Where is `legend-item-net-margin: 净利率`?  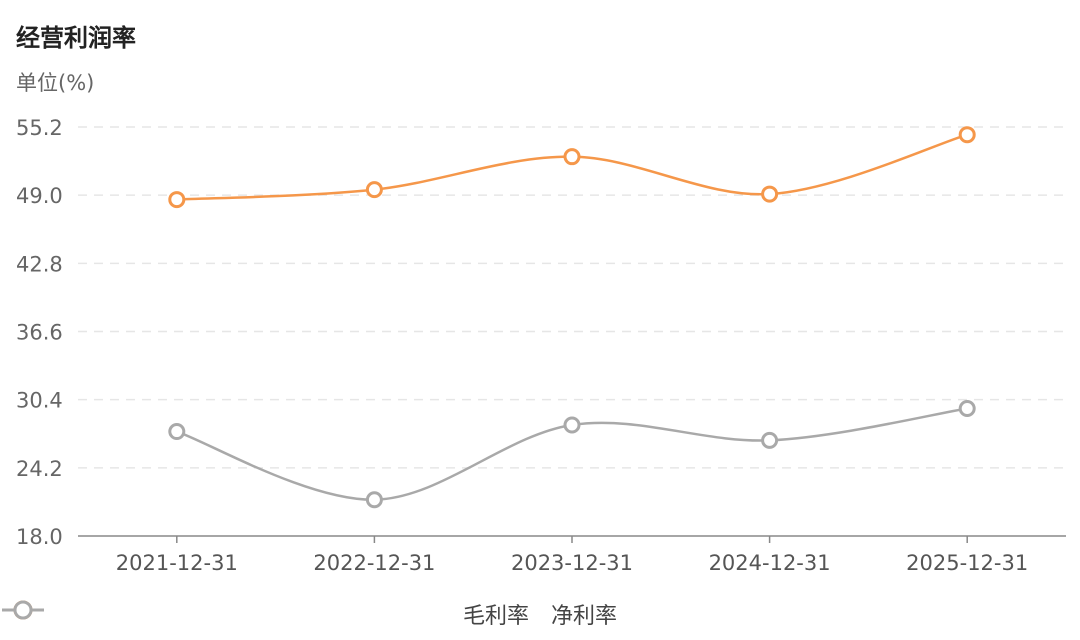
legend-item-net-margin: 净利率 is located at coordinates (310, 614).